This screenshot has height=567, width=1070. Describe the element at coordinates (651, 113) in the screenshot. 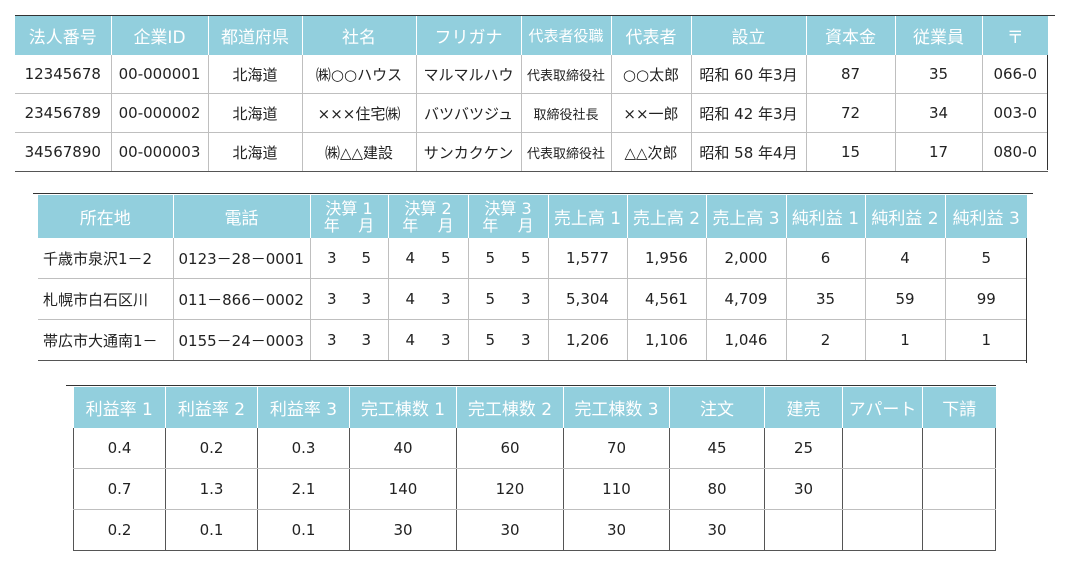

I see `table-cell: ××一郎` at that location.